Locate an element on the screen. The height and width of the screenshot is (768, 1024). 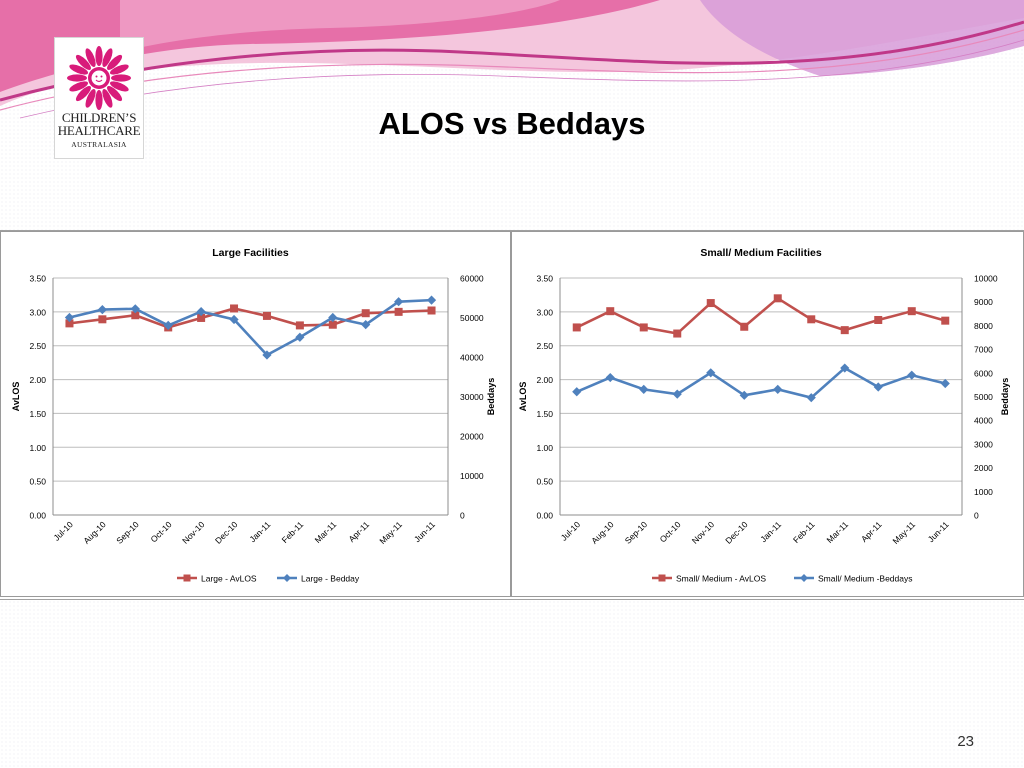
slide-title: ALOS vs Beddays is located at coordinates (512, 123).